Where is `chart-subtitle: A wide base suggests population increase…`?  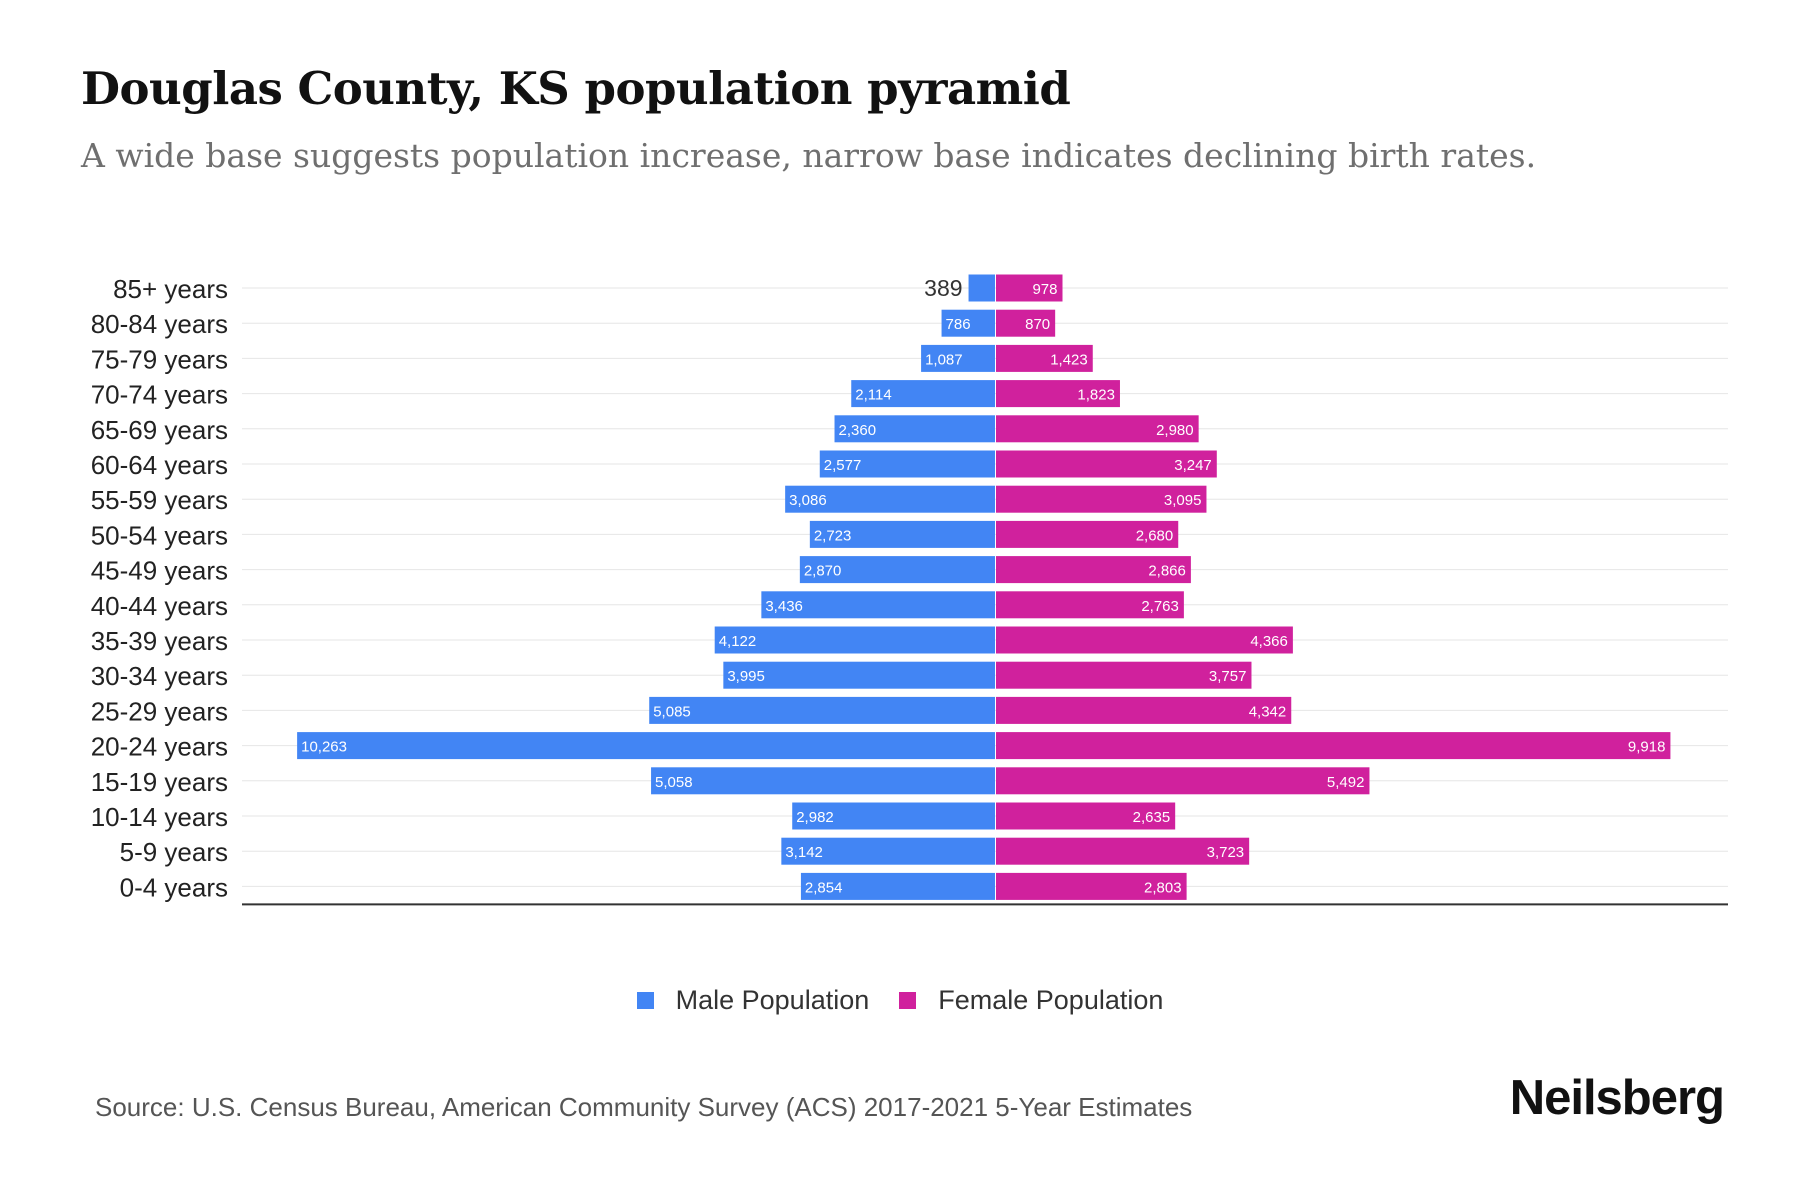 chart-subtitle: A wide base suggests population increase… is located at coordinates (809, 155).